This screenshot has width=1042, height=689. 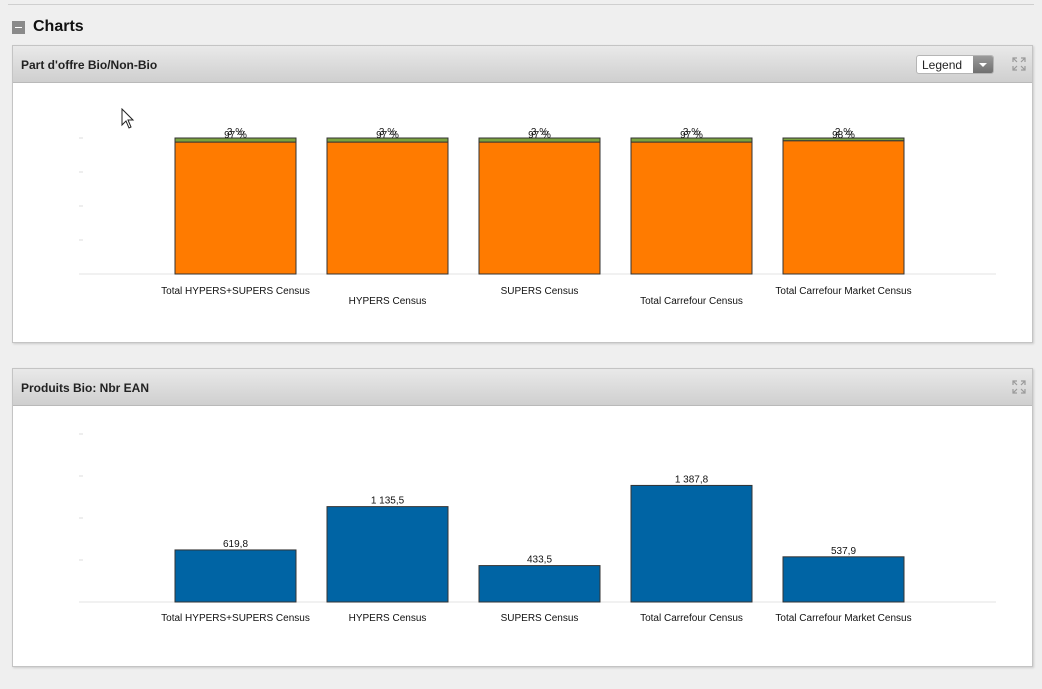 What do you see at coordinates (388, 501) in the screenshot?
I see `data-label: 1 135,5` at bounding box center [388, 501].